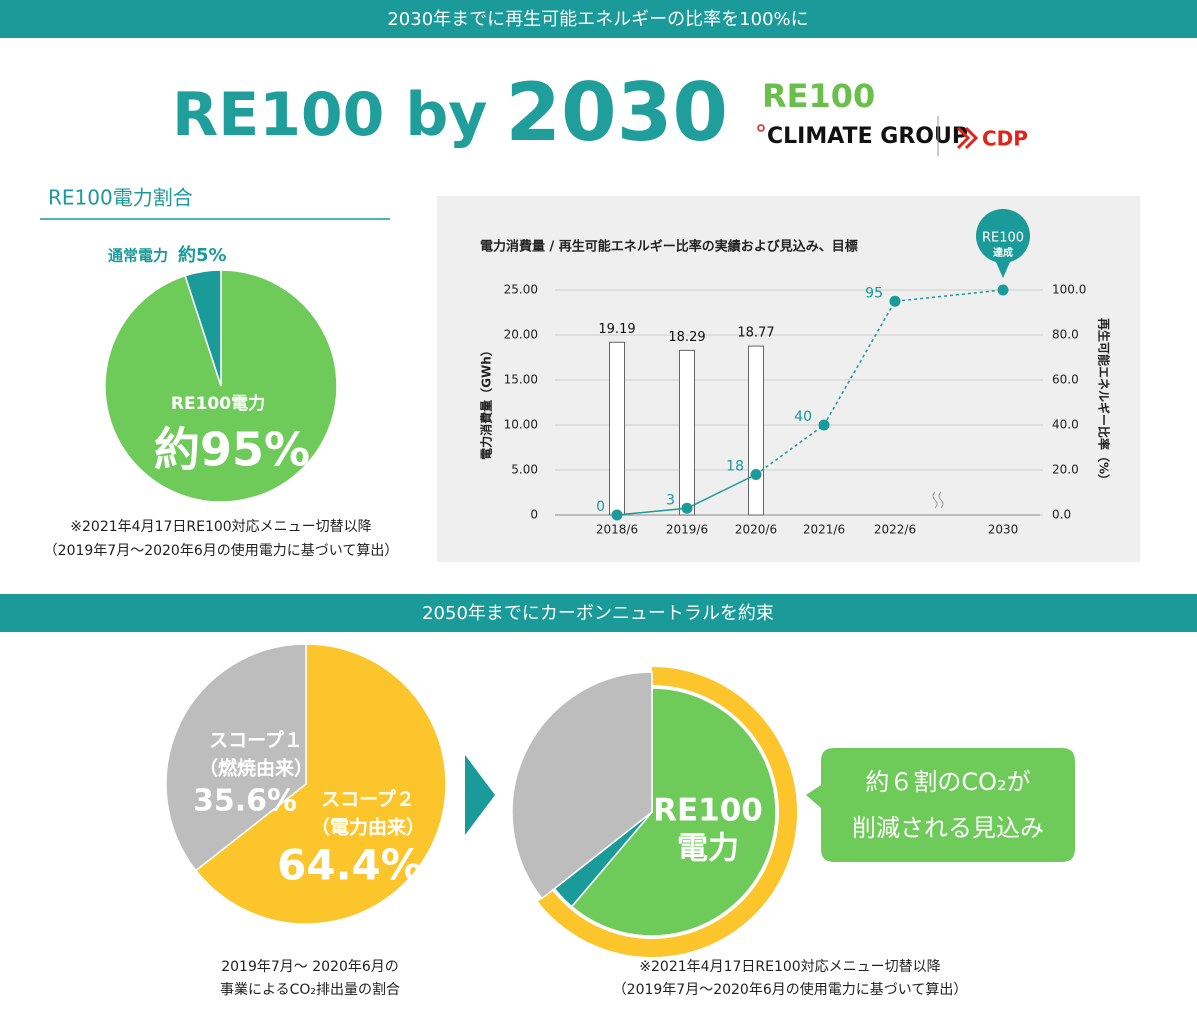 The width and height of the screenshot is (1197, 1025). What do you see at coordinates (521, 380) in the screenshot?
I see `tick-label: 15.00` at bounding box center [521, 380].